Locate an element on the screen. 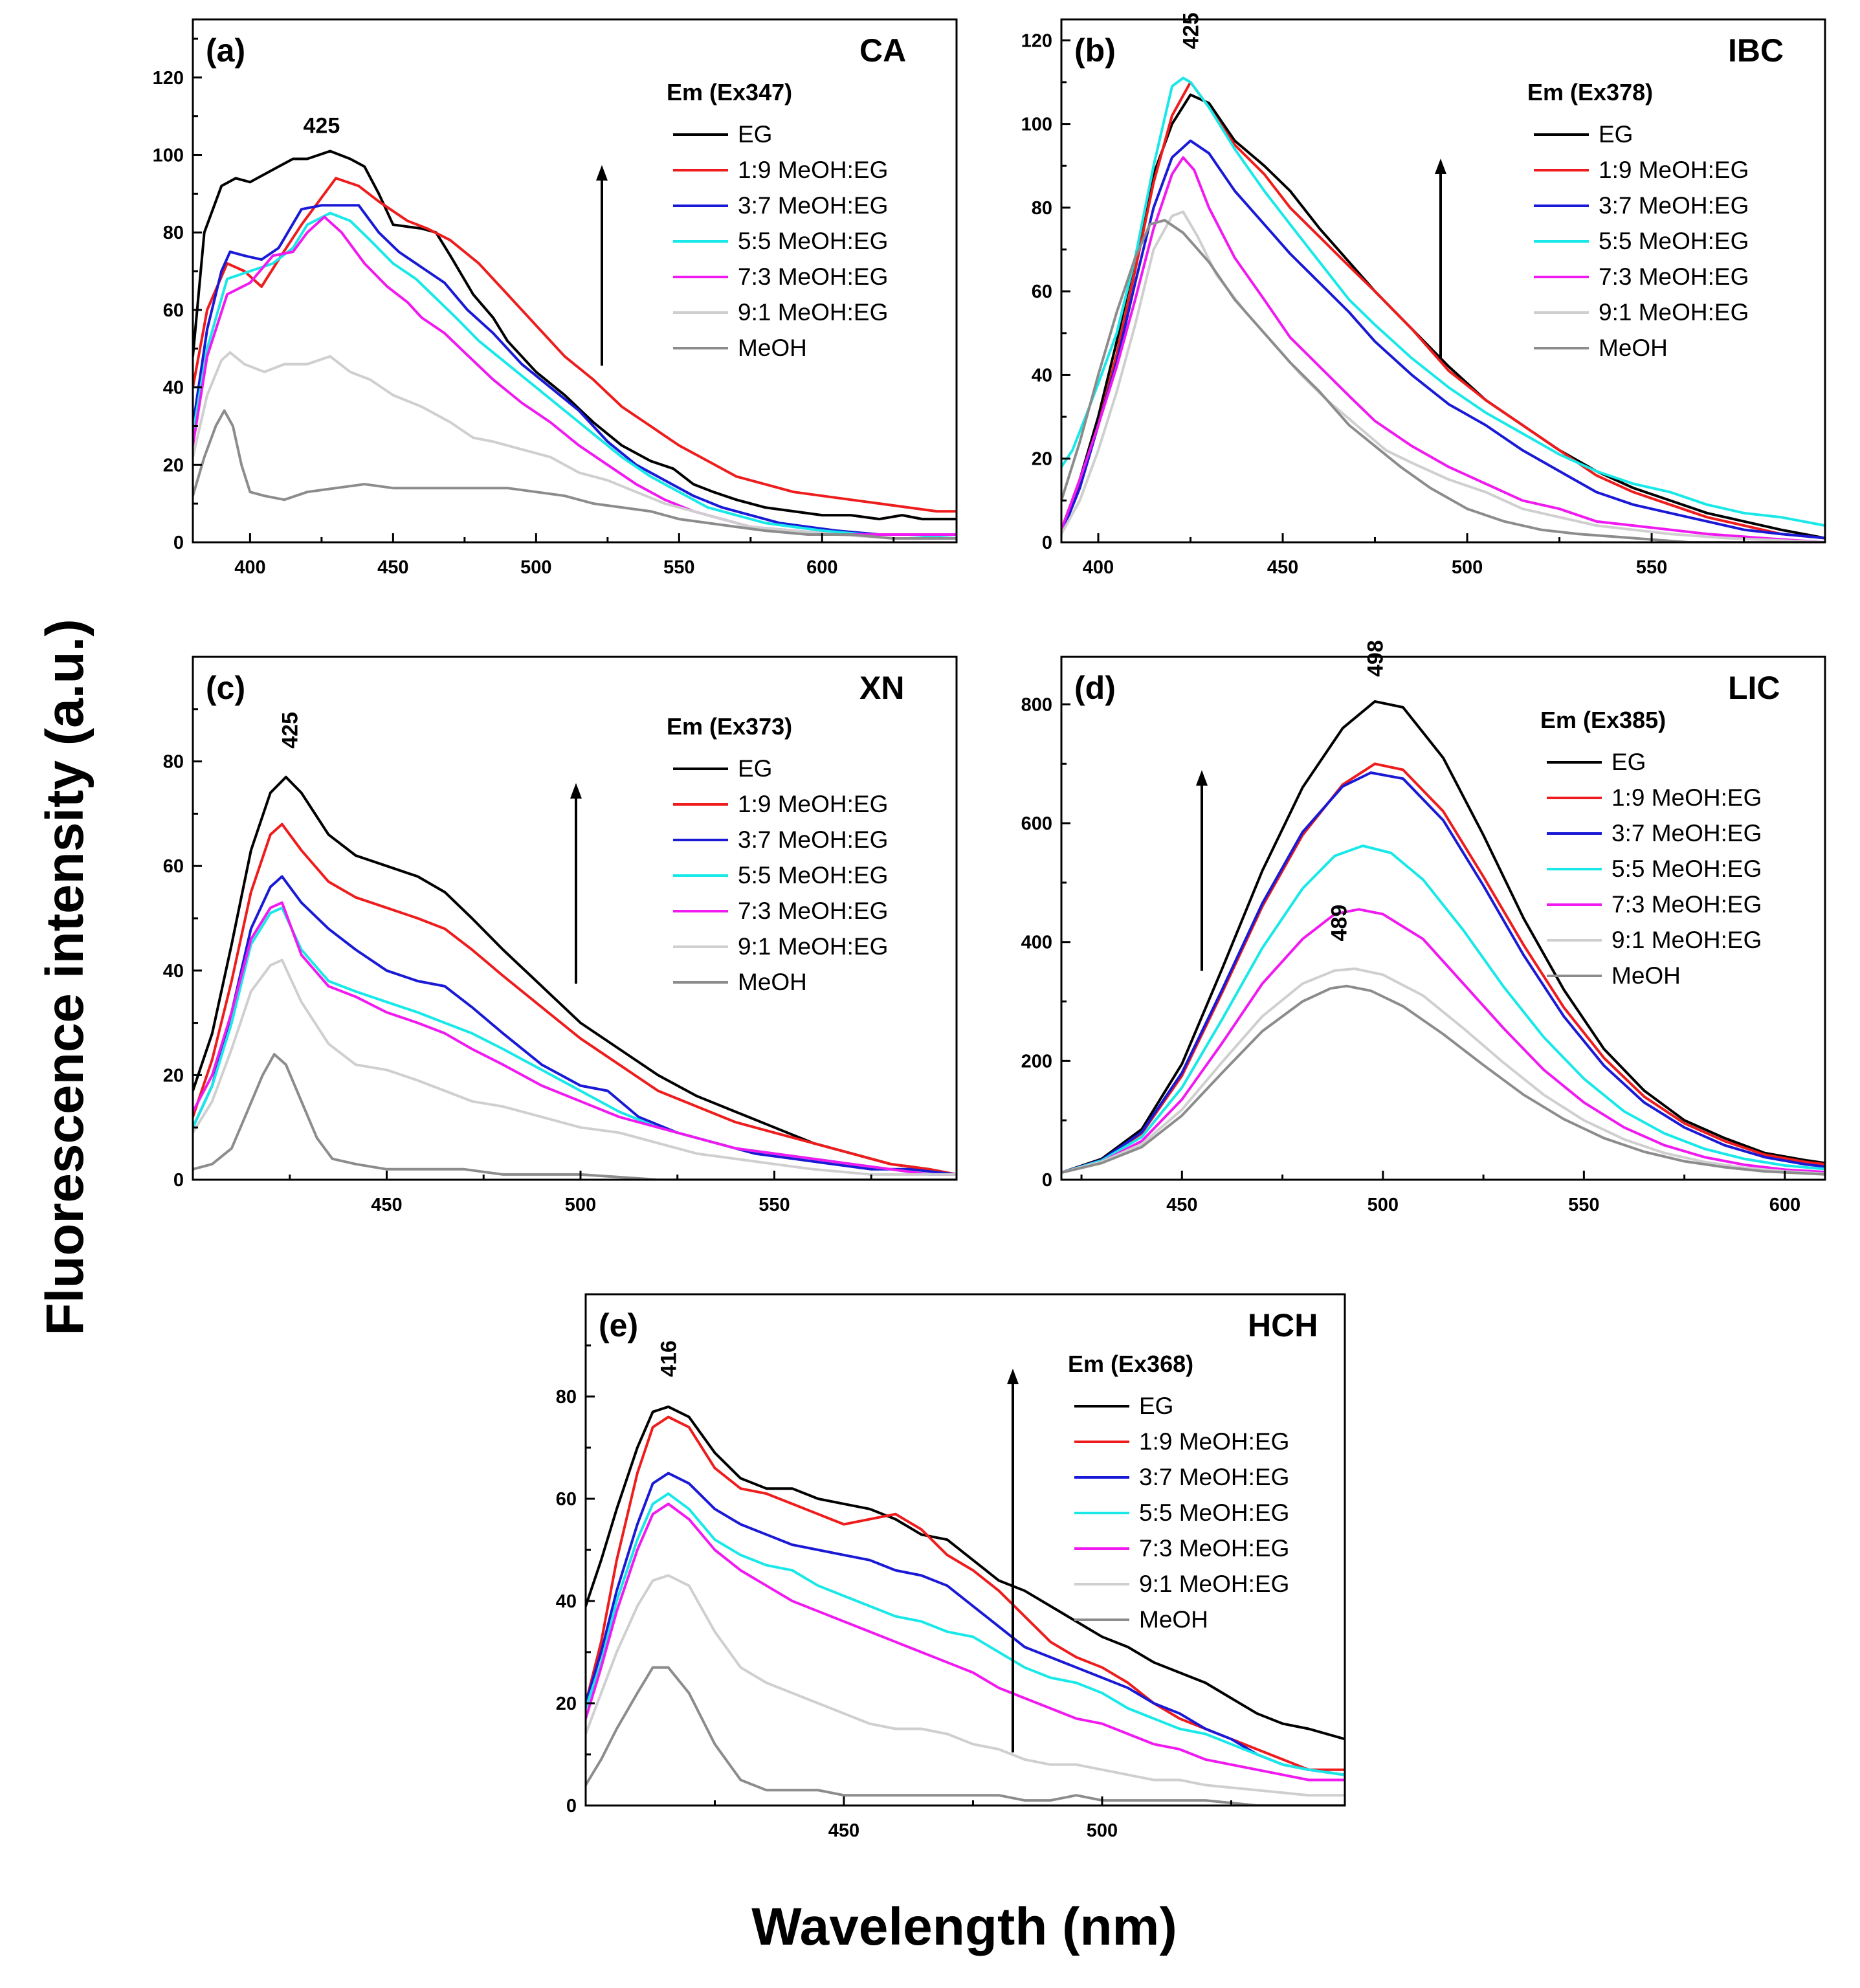 The height and width of the screenshot is (1988, 1860). plot-frame is located at coordinates (1443, 281).